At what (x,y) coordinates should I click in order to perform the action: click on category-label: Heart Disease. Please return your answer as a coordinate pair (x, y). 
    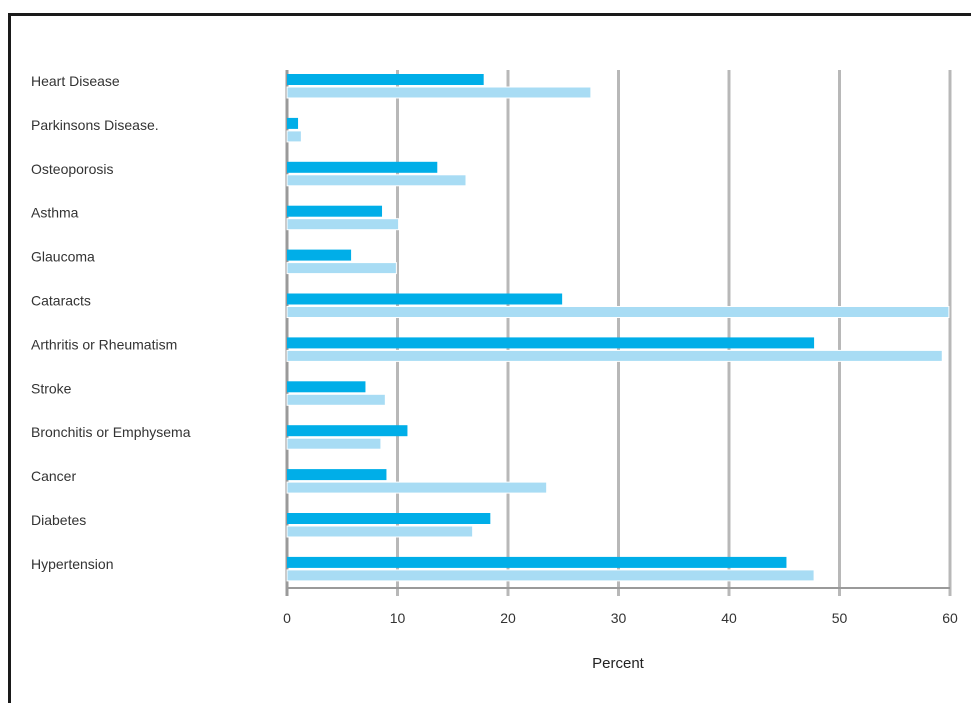
    Looking at the image, I should click on (75, 81).